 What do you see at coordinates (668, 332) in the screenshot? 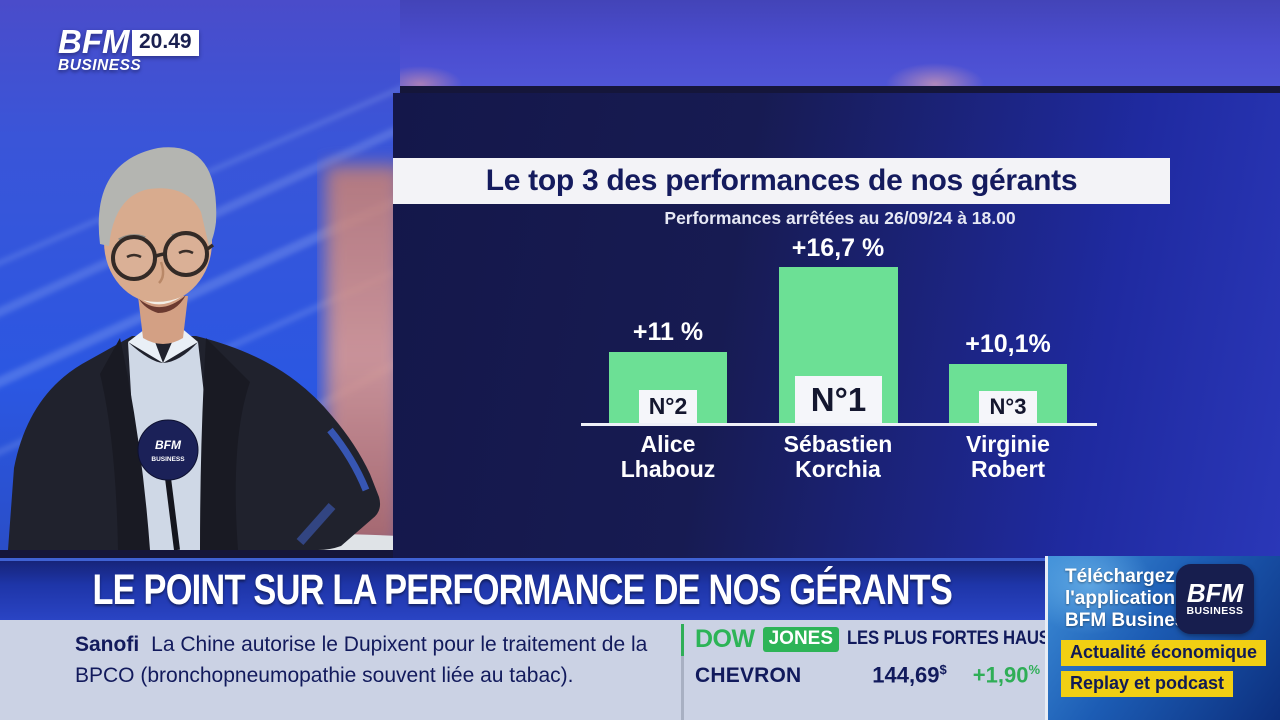
I see `bar-value-label: +11 %` at bounding box center [668, 332].